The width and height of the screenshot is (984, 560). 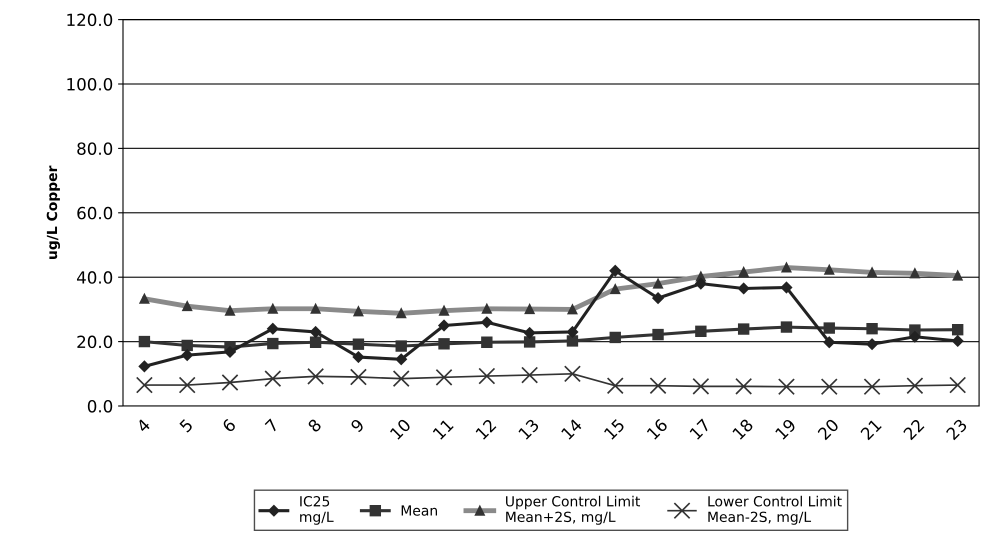 I want to click on legend-label: Lower Control Limit Mean-2S, mg/L, so click(x=775, y=510).